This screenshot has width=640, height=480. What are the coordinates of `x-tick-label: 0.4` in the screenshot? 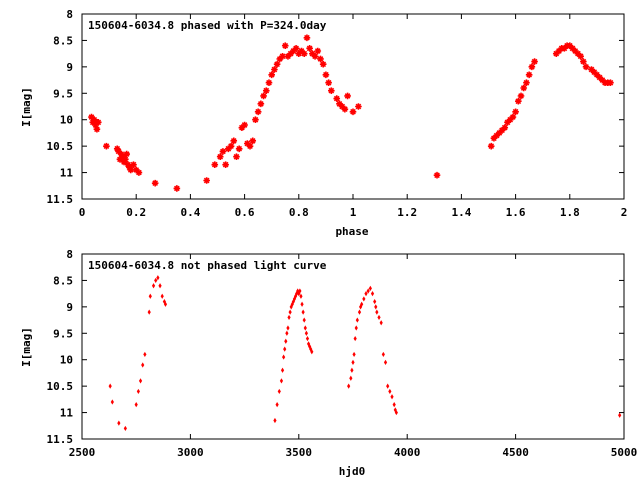 It's located at (190, 212).